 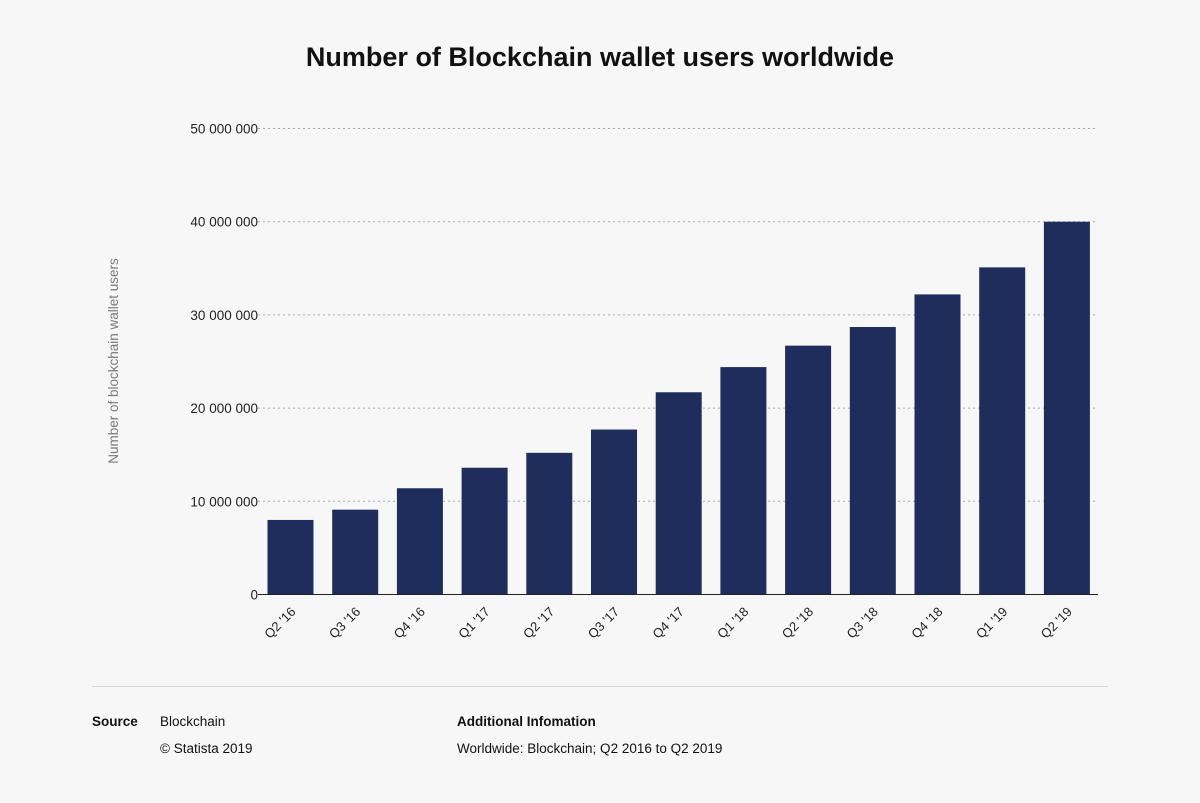 What do you see at coordinates (113, 361) in the screenshot?
I see `y-axis-label: Number of blockchain wallet users` at bounding box center [113, 361].